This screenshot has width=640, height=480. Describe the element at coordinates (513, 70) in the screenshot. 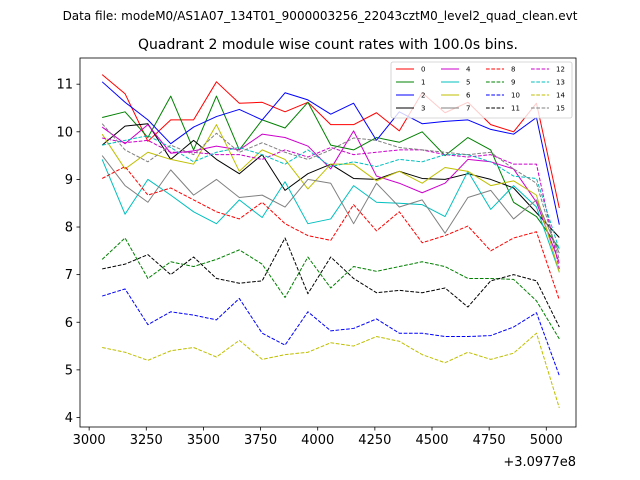

I see `legend-label-8: 8` at that location.